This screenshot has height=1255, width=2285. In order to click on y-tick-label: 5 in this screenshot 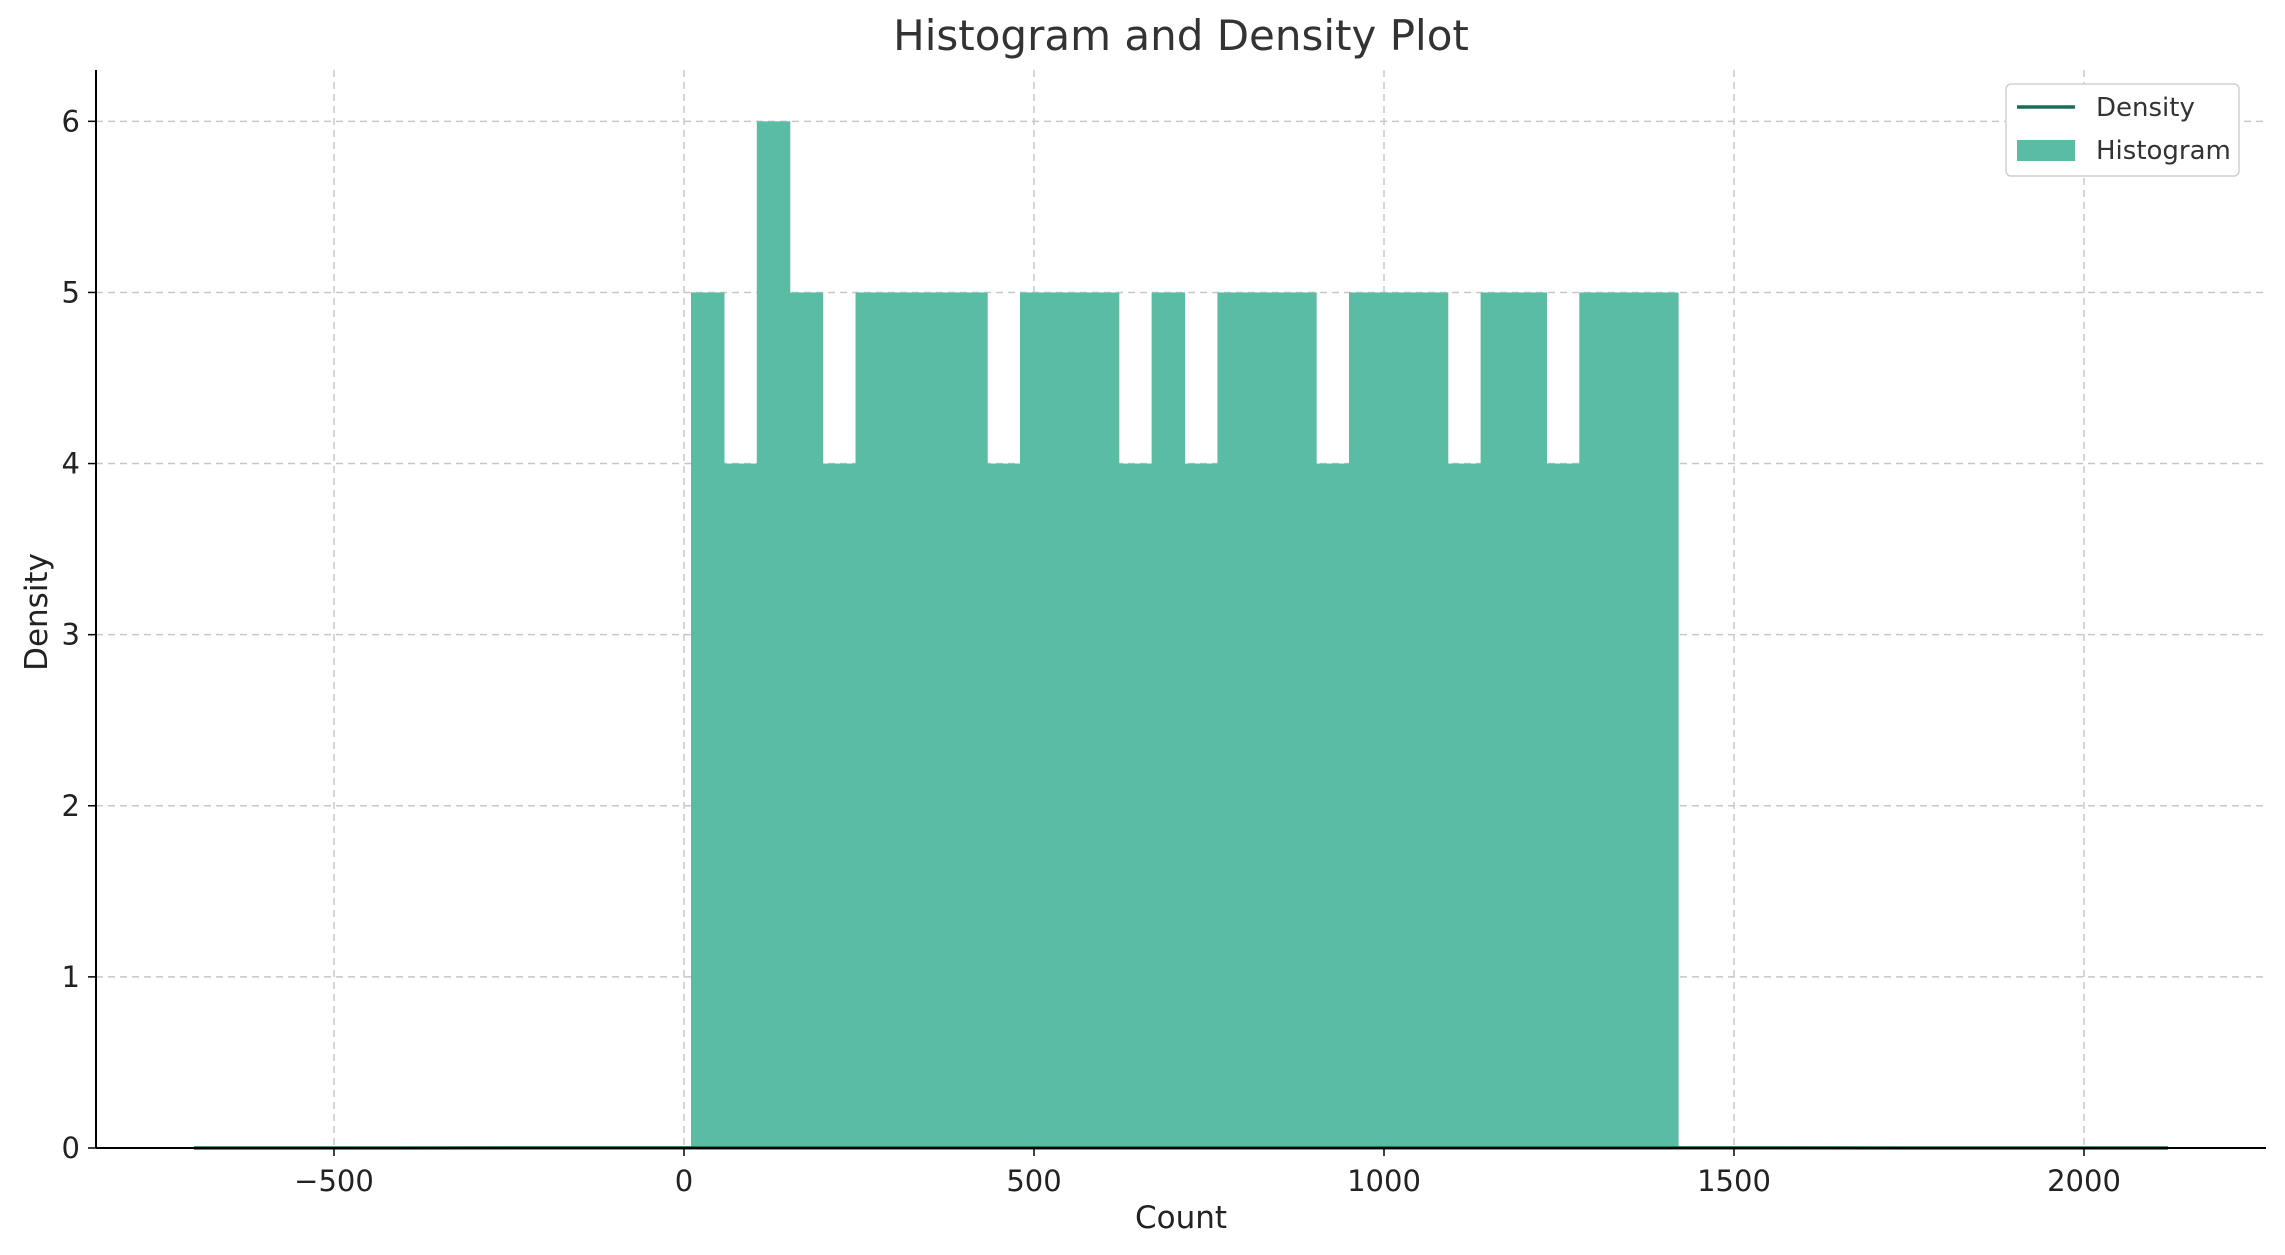, I will do `click(71, 292)`.